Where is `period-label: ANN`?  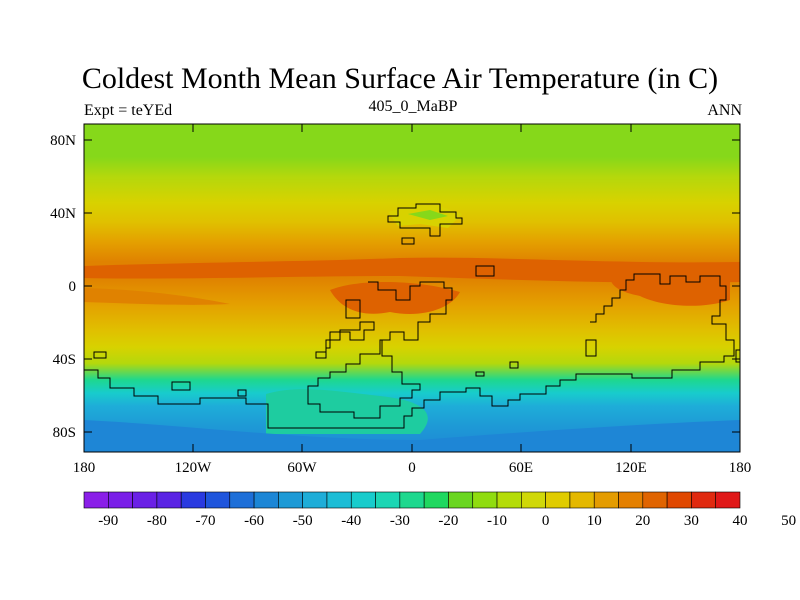 period-label: ANN is located at coordinates (724, 110).